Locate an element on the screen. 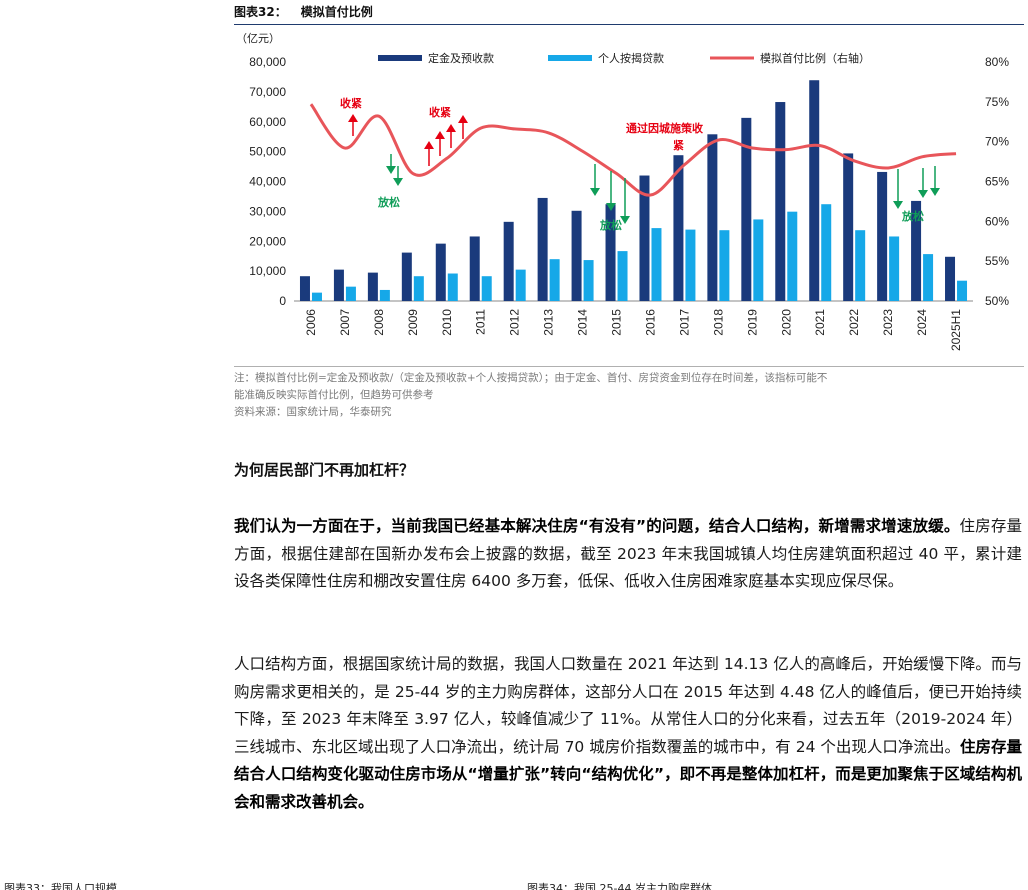 The width and height of the screenshot is (1028, 890). y-left-tick: 40,000 is located at coordinates (267, 182).